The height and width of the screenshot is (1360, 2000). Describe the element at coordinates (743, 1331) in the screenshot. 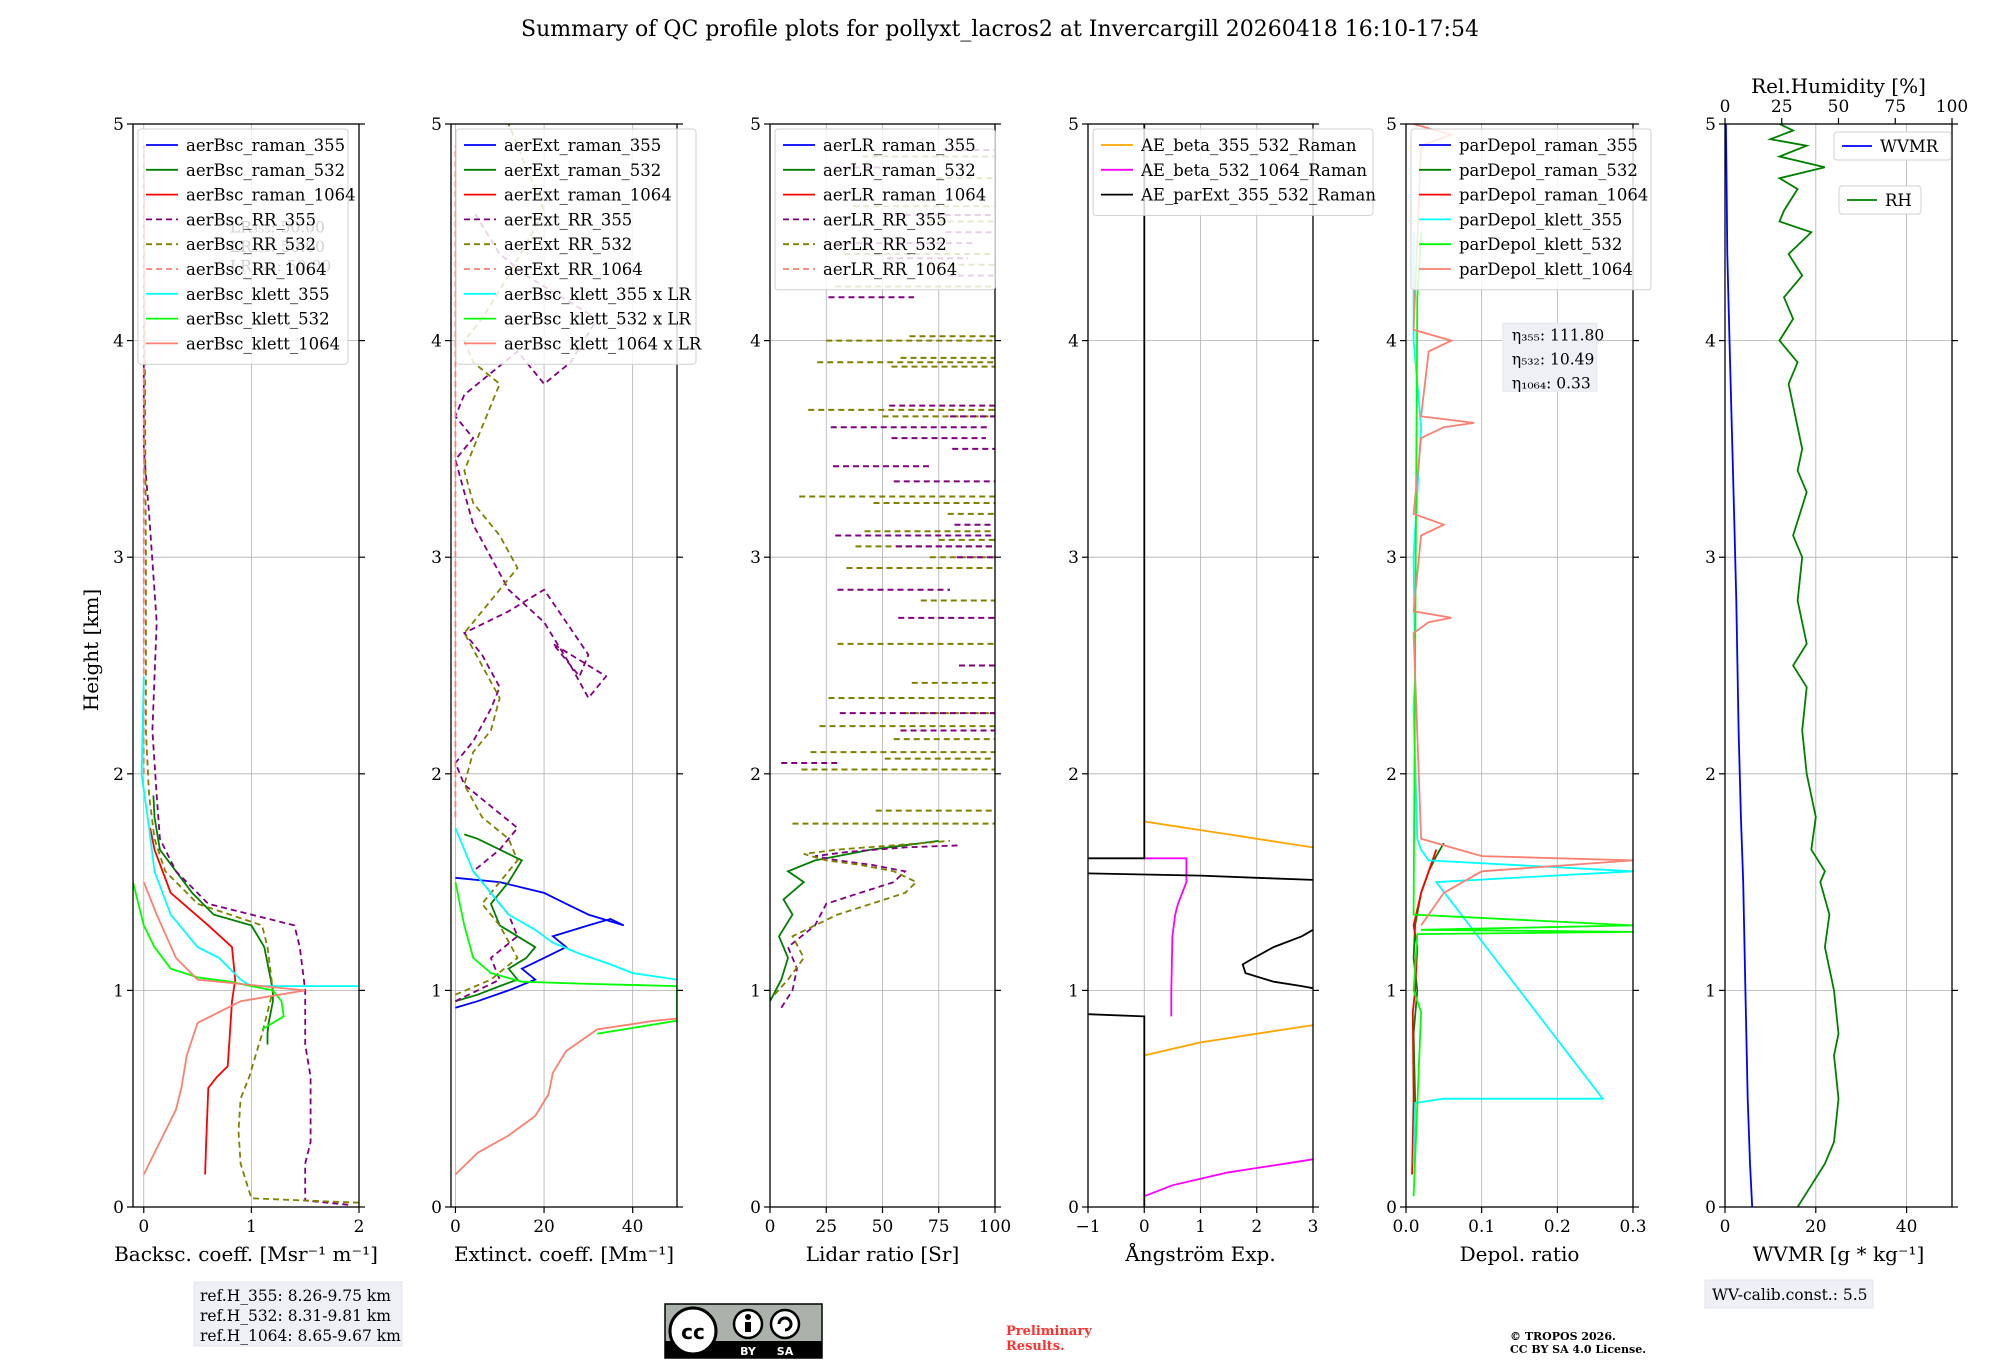

I see `cc-license-badge: cc BY SA` at that location.